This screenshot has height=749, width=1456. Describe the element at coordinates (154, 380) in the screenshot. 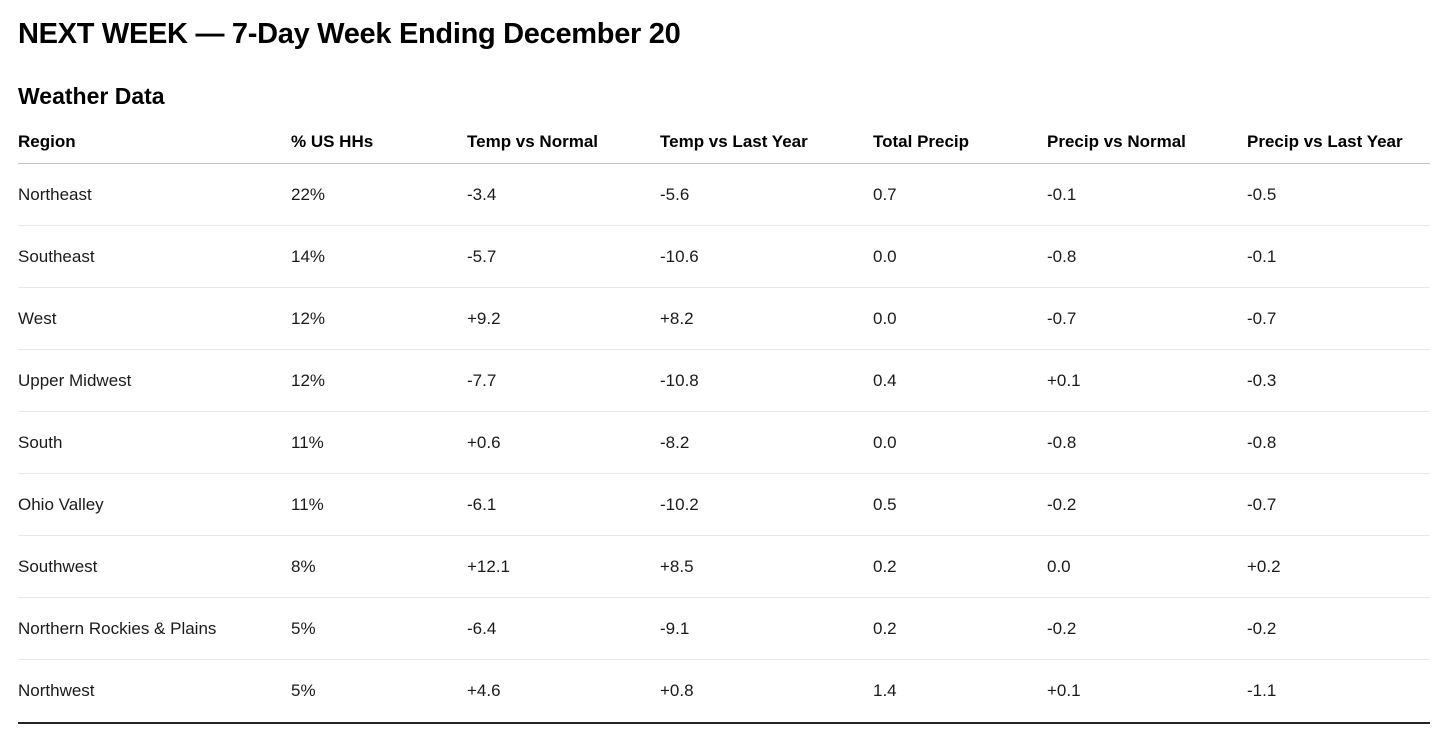

I see `region-cell: Upper Midwest` at that location.